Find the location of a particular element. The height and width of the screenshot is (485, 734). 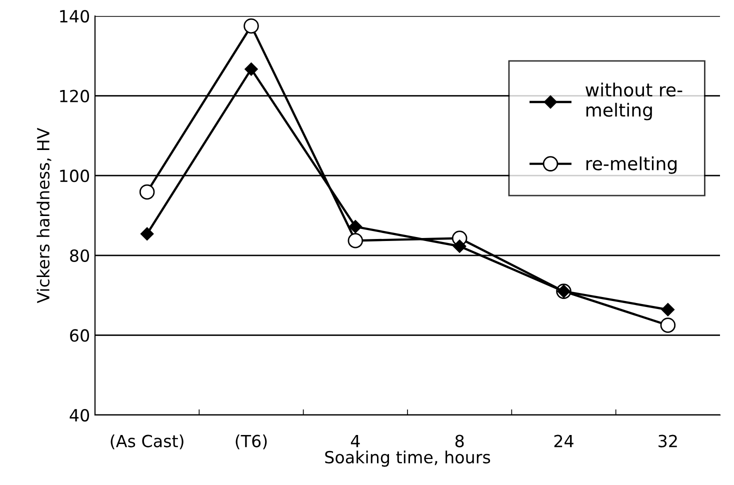

x-tick-label: (As Cast) is located at coordinates (147, 442).